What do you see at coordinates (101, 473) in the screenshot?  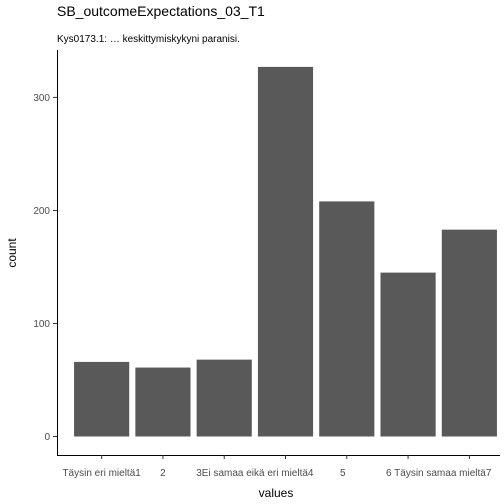 I see `x-tick-label: Täysin eri mieltä1` at bounding box center [101, 473].